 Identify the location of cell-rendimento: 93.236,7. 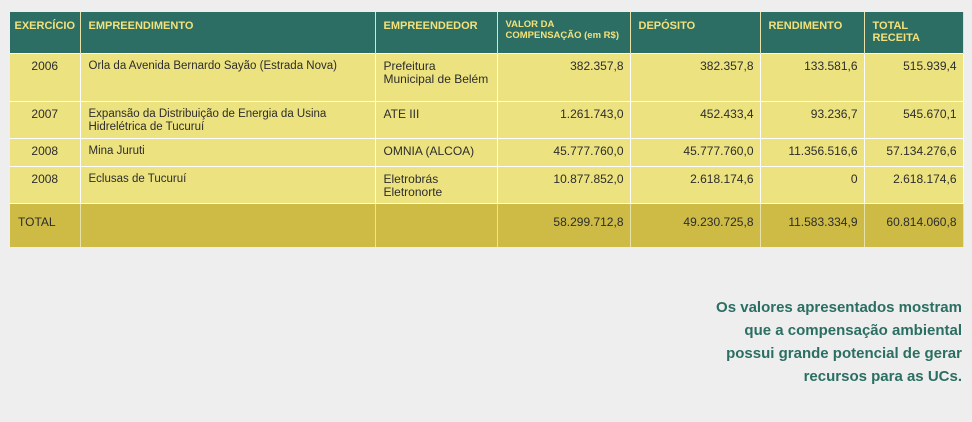
(812, 120).